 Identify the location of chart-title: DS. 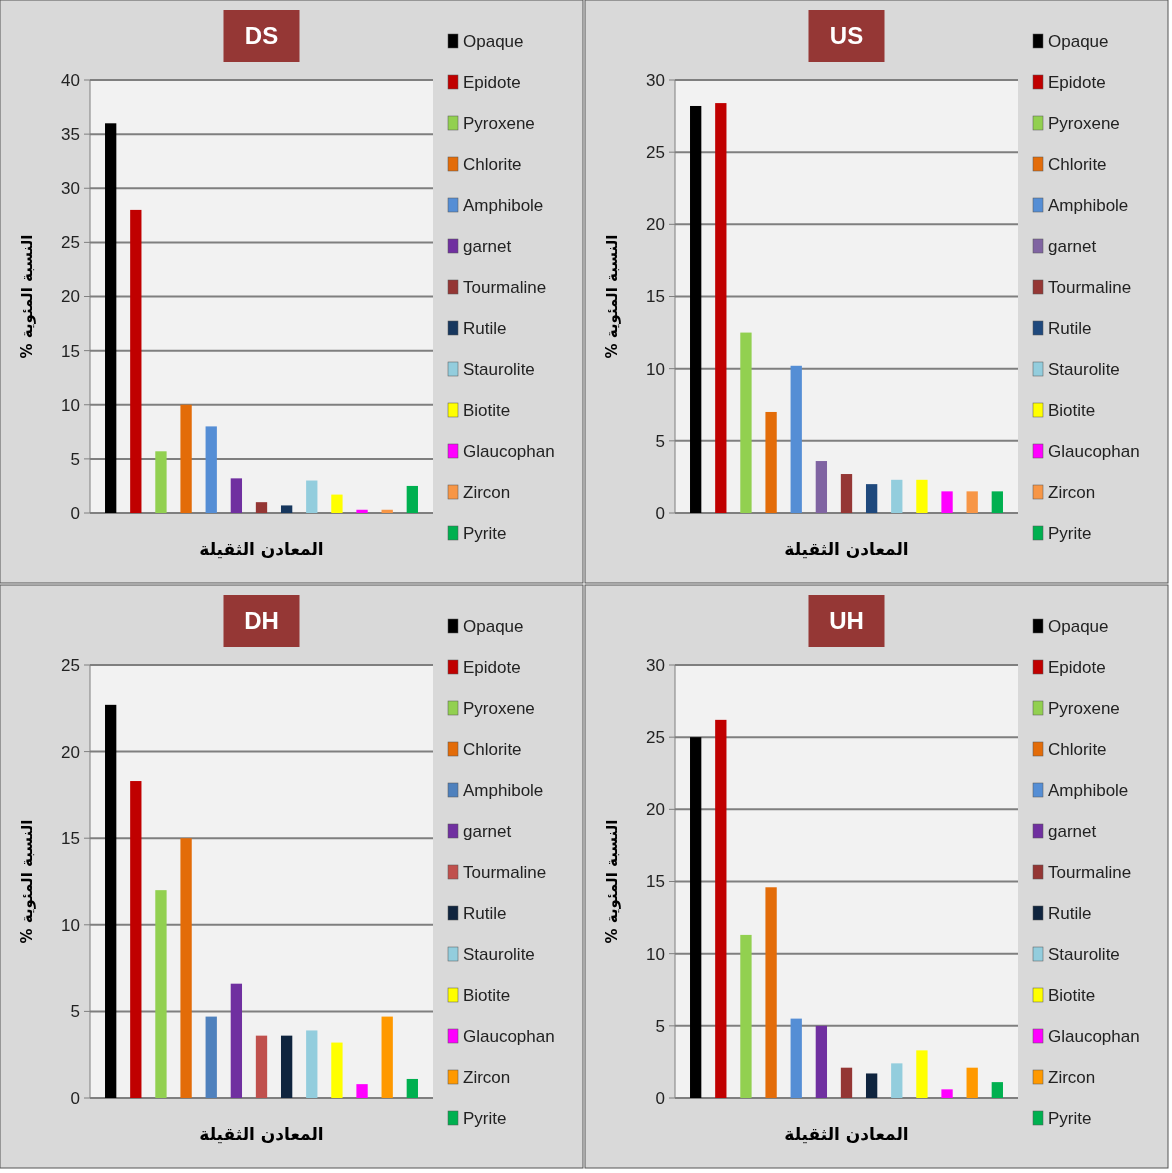
(261, 36).